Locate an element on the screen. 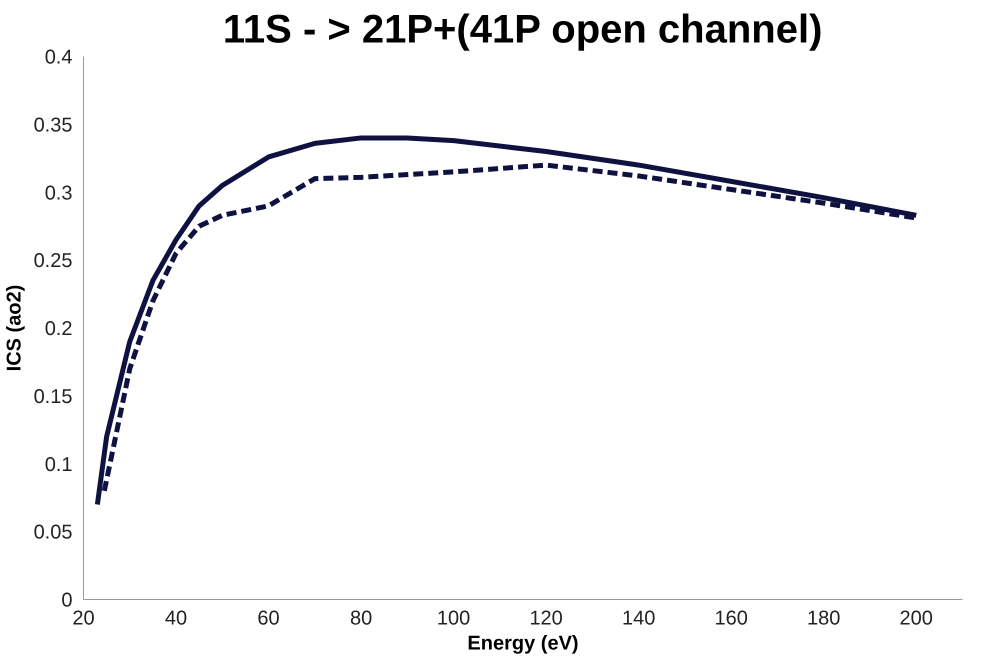  y-tick-label: 0.2 is located at coordinates (58, 329).